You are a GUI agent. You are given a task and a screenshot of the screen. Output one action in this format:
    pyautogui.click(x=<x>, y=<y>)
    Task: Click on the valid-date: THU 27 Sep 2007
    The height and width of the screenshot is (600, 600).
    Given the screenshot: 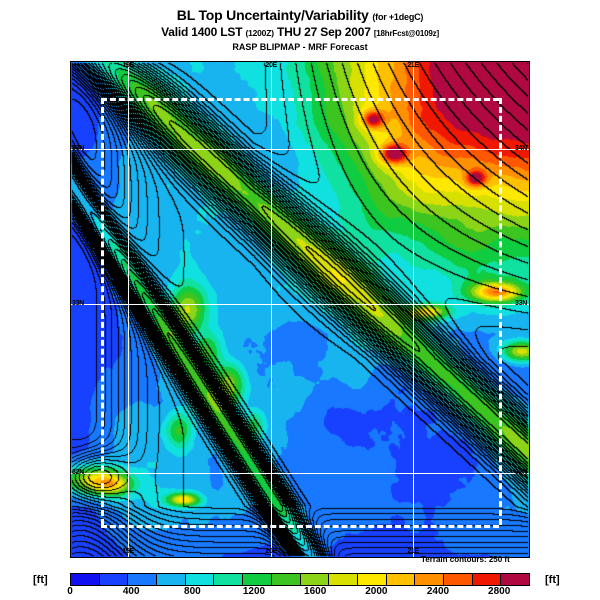 What is the action you would take?
    pyautogui.click(x=323, y=32)
    